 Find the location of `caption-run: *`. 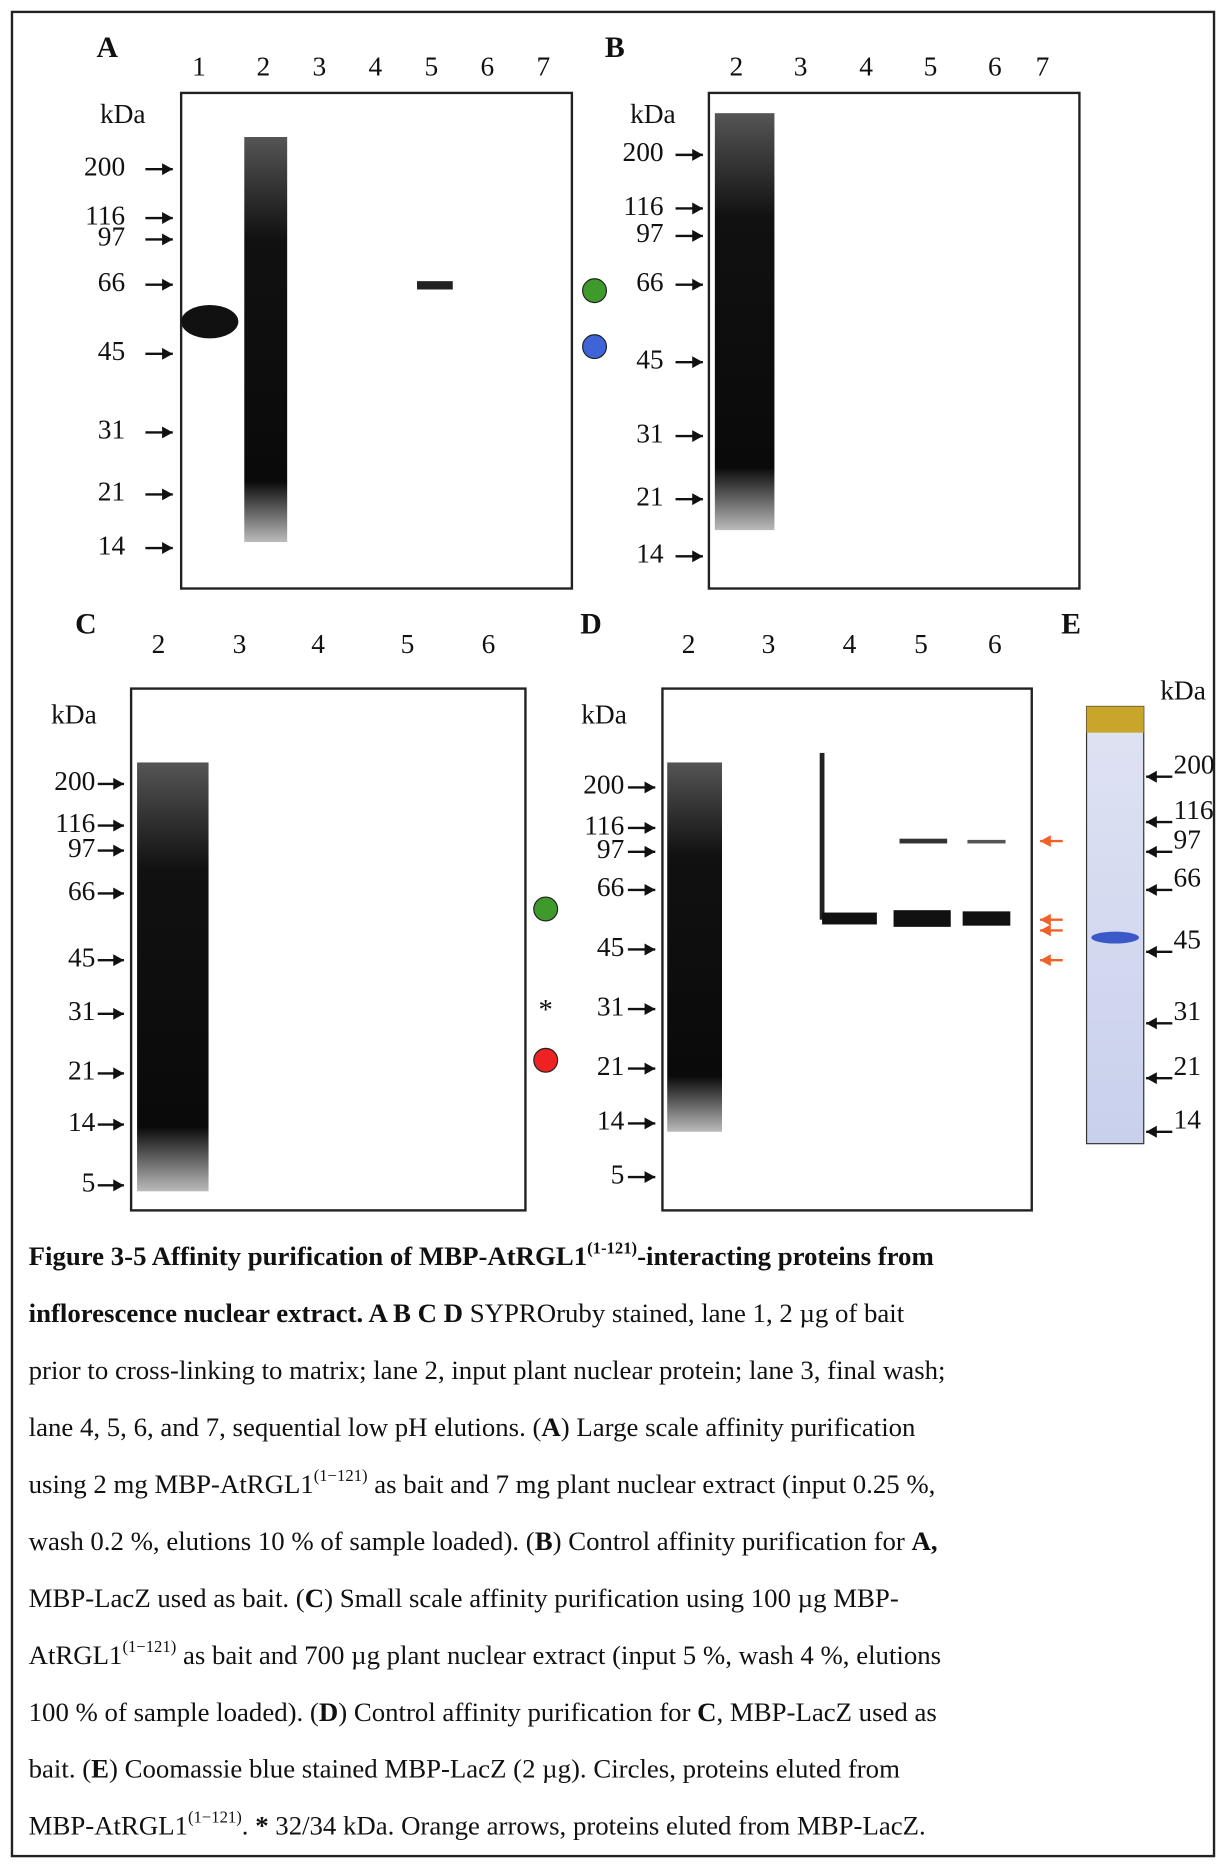

caption-run: * is located at coordinates (261, 1826).